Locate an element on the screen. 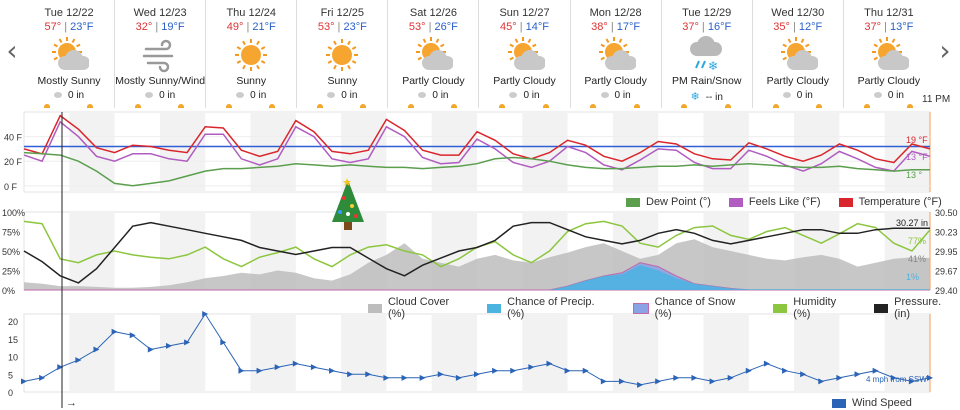  y-tick-left: 50% is located at coordinates (11, 252).